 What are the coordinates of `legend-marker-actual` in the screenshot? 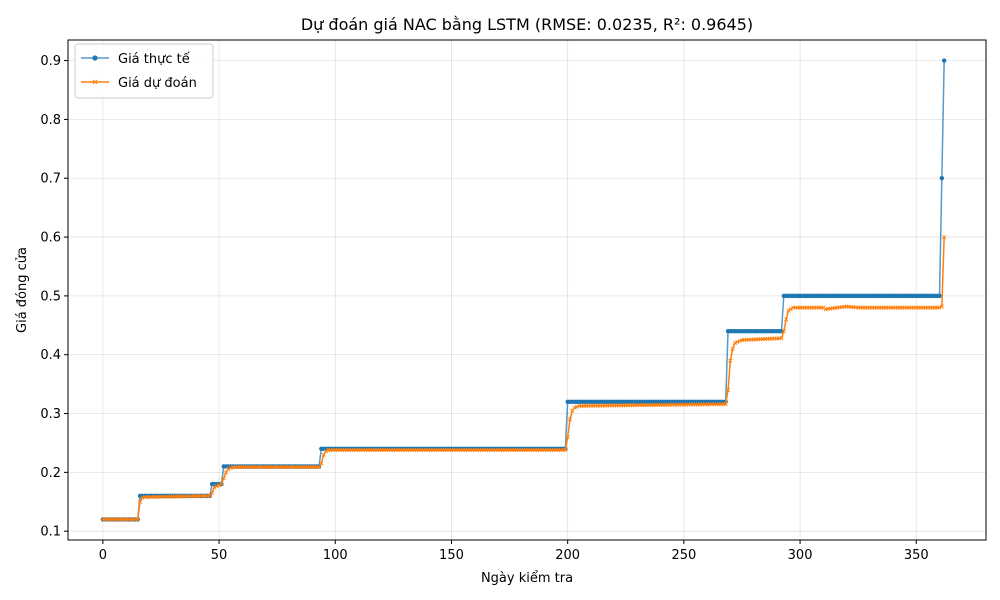 It's located at (95, 58).